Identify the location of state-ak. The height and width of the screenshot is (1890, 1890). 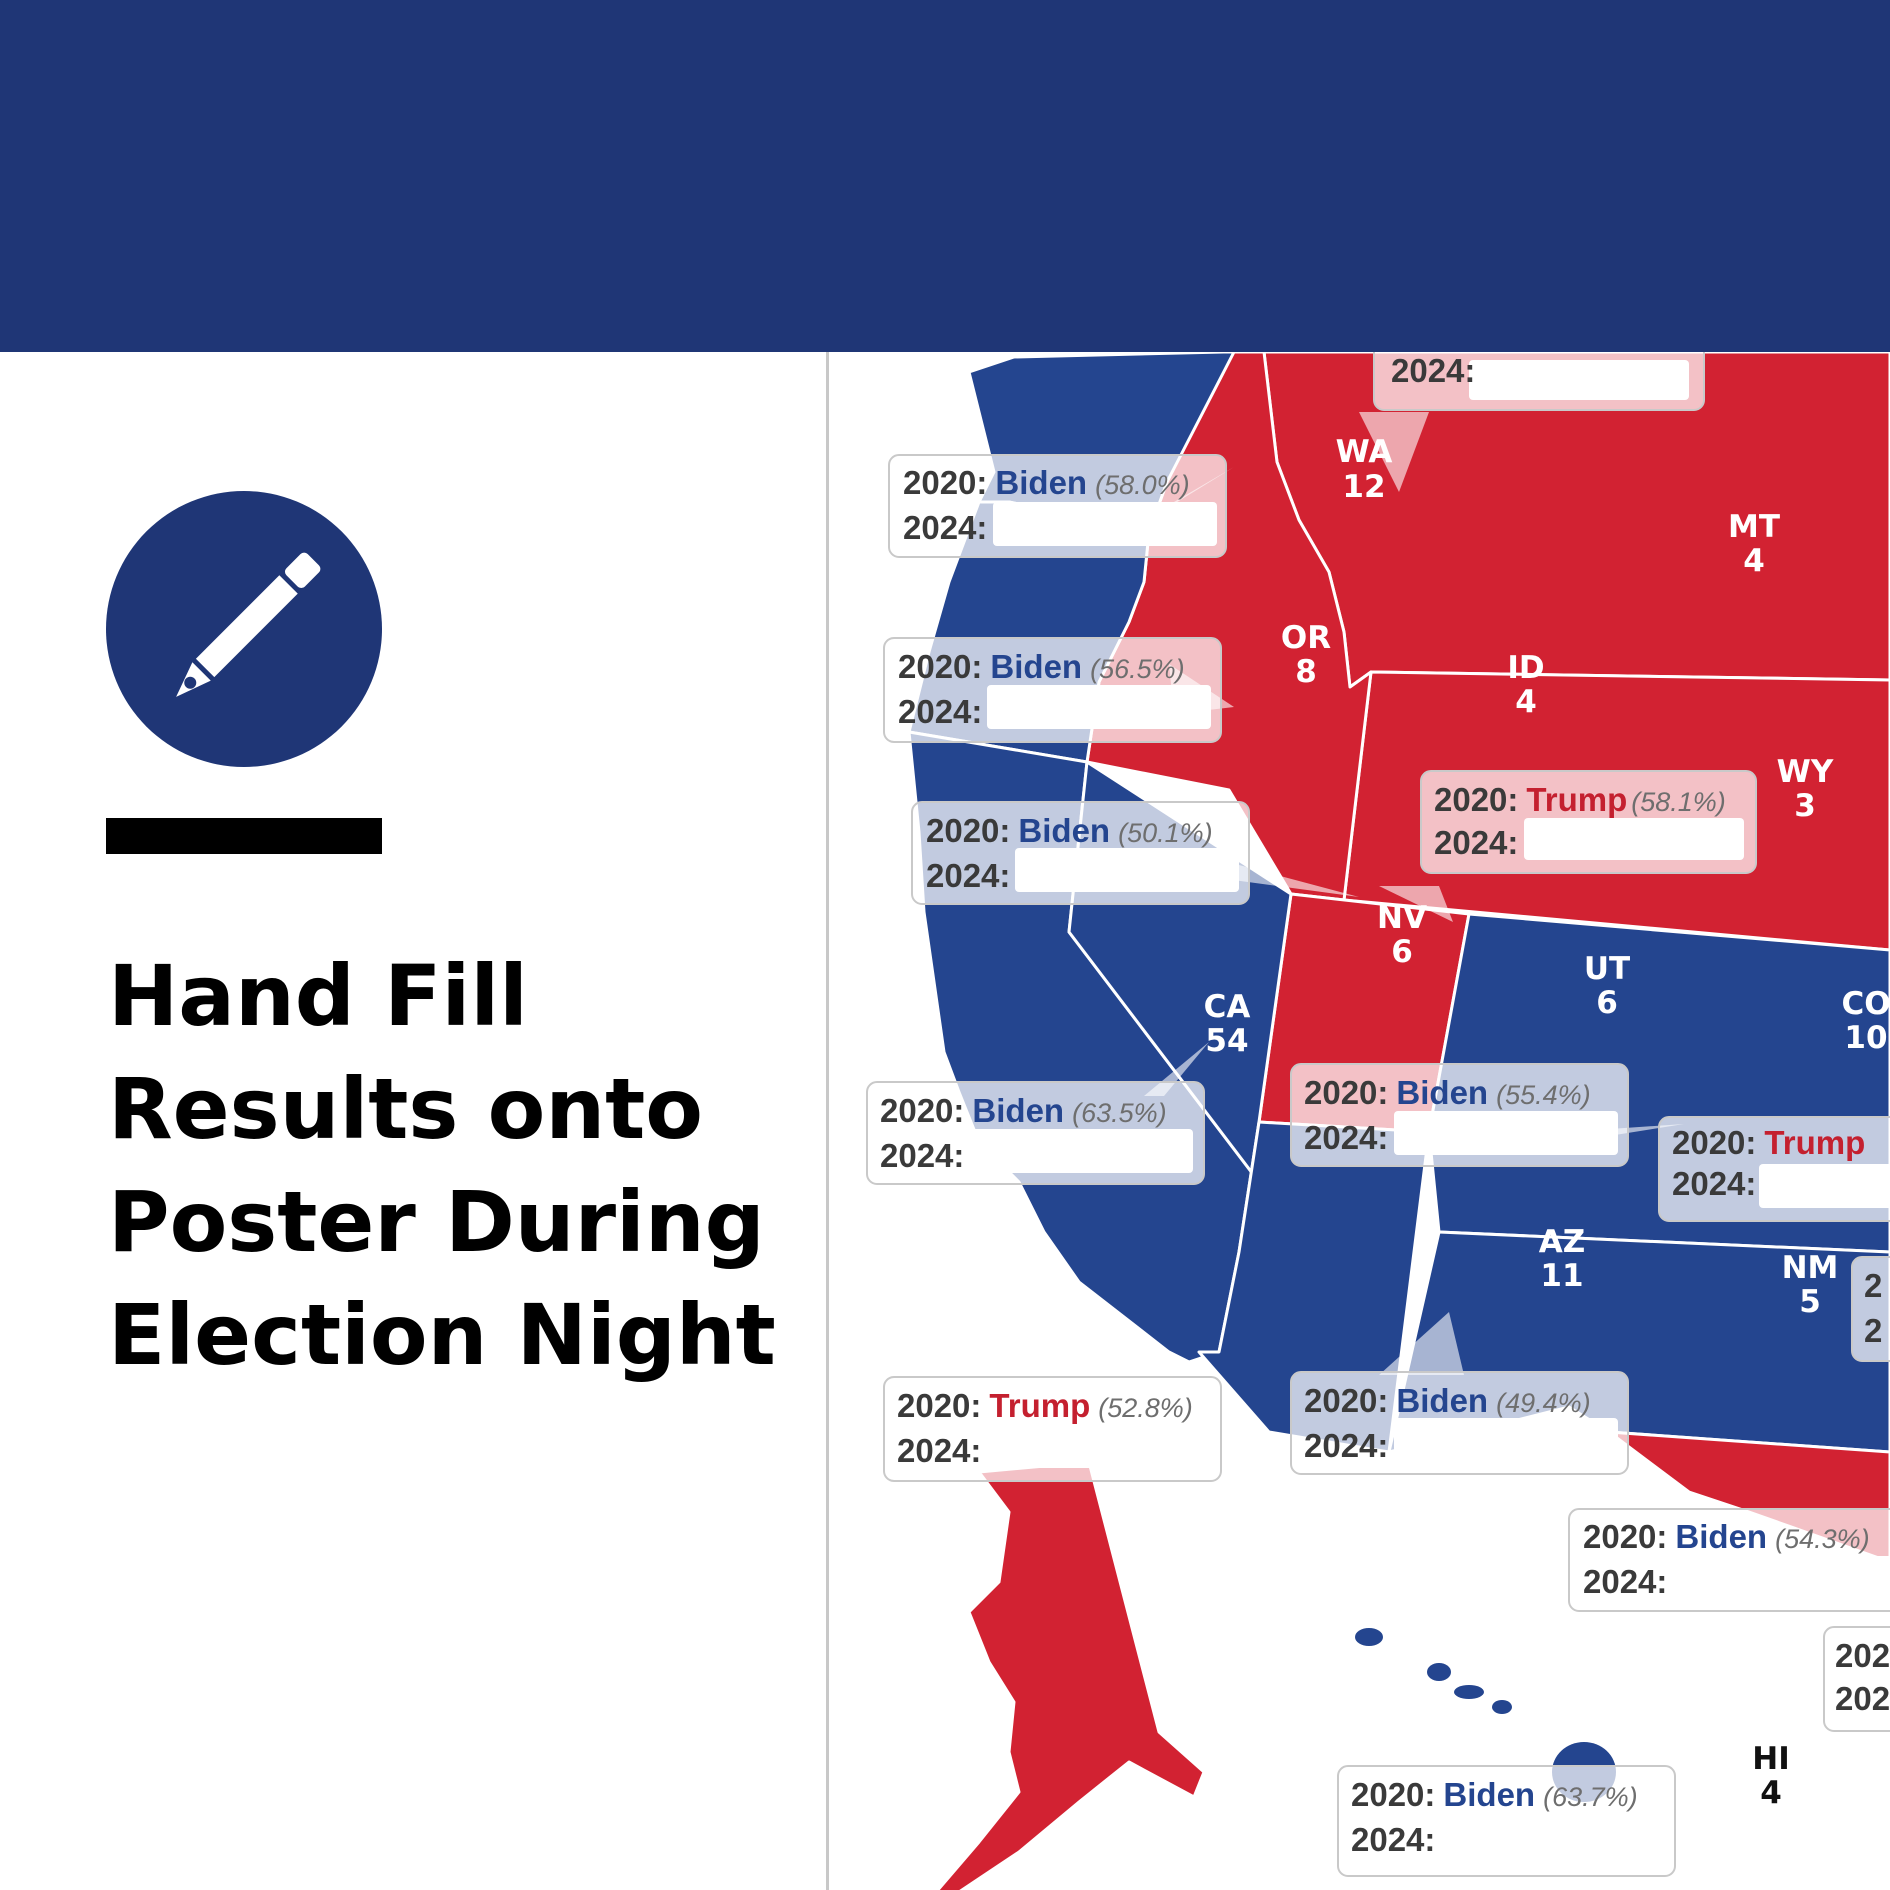
(1070, 1675).